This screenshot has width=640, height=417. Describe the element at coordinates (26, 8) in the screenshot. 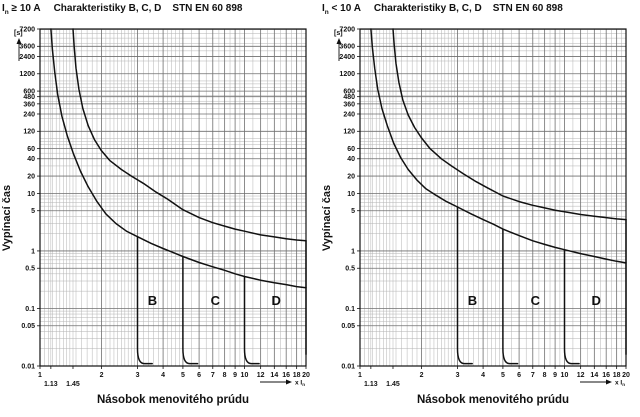

I see `current-condition: ≥ 10 A` at that location.